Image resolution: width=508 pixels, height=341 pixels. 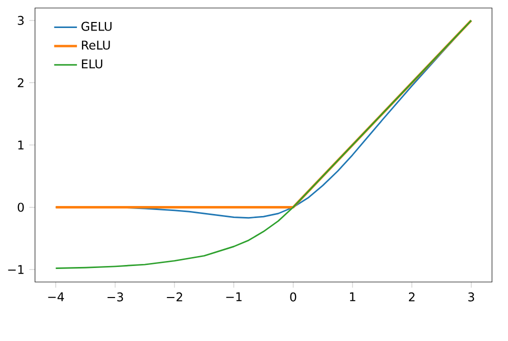 I want to click on x-tick-label: 2, so click(x=411, y=297).